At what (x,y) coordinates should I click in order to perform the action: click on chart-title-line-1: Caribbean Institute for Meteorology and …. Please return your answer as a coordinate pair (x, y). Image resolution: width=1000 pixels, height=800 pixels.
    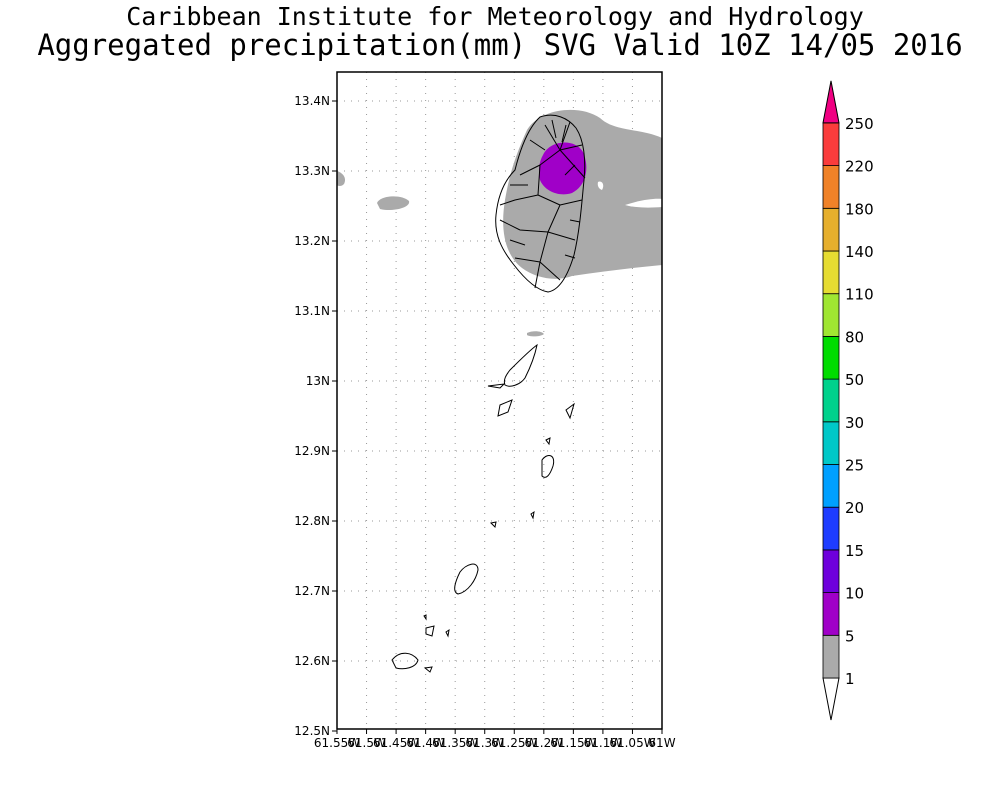
    Looking at the image, I should click on (495, 16).